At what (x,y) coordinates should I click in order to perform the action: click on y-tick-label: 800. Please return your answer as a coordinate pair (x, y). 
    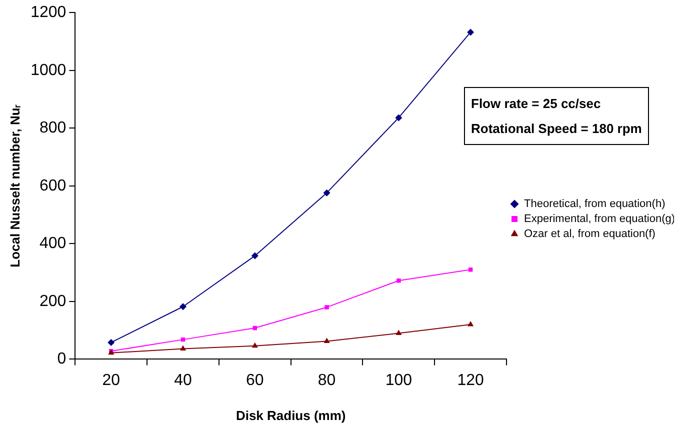
    Looking at the image, I should click on (52, 128).